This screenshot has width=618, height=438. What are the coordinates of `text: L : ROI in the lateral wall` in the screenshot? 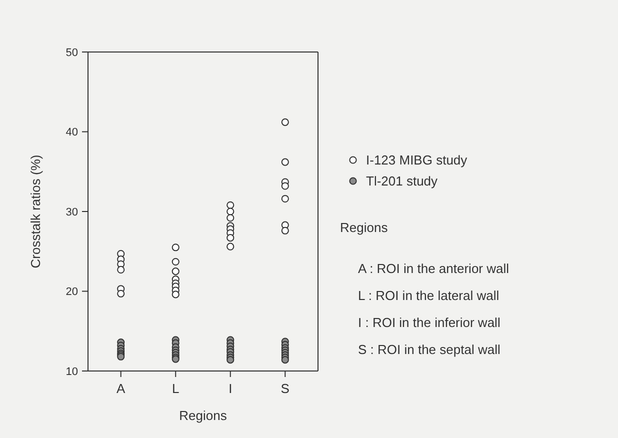 It's located at (429, 295).